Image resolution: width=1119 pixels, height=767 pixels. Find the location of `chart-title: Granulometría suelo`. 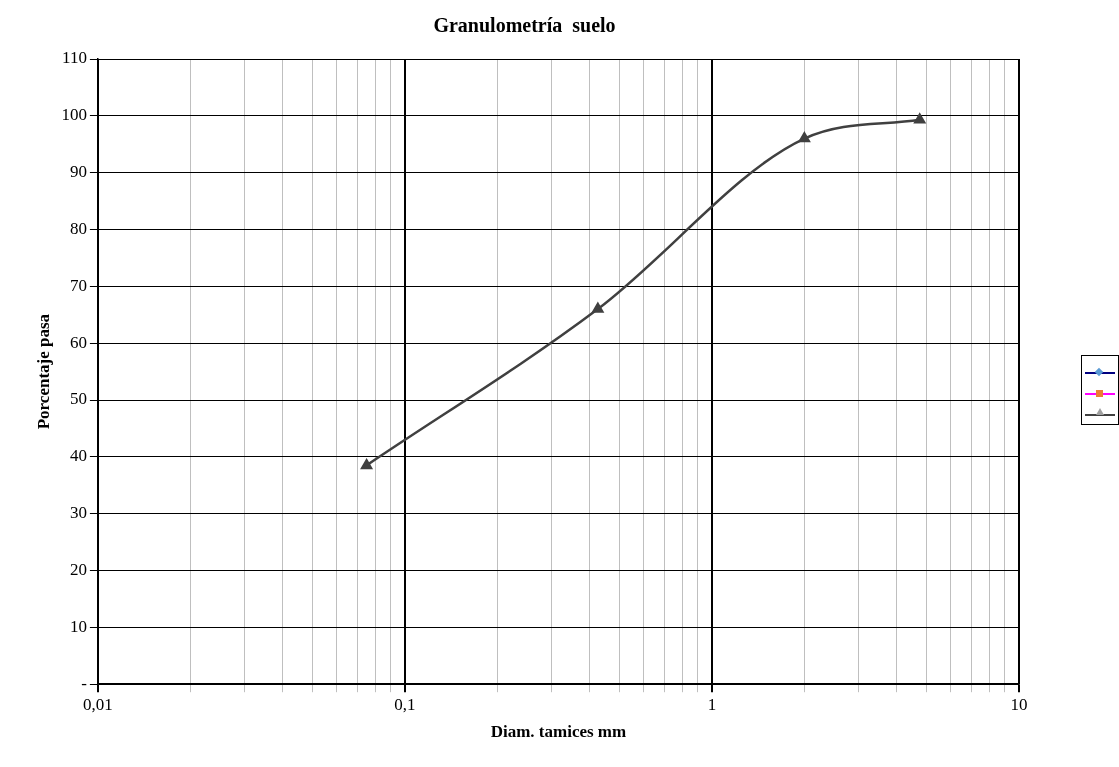

chart-title: Granulometría suelo is located at coordinates (524, 25).